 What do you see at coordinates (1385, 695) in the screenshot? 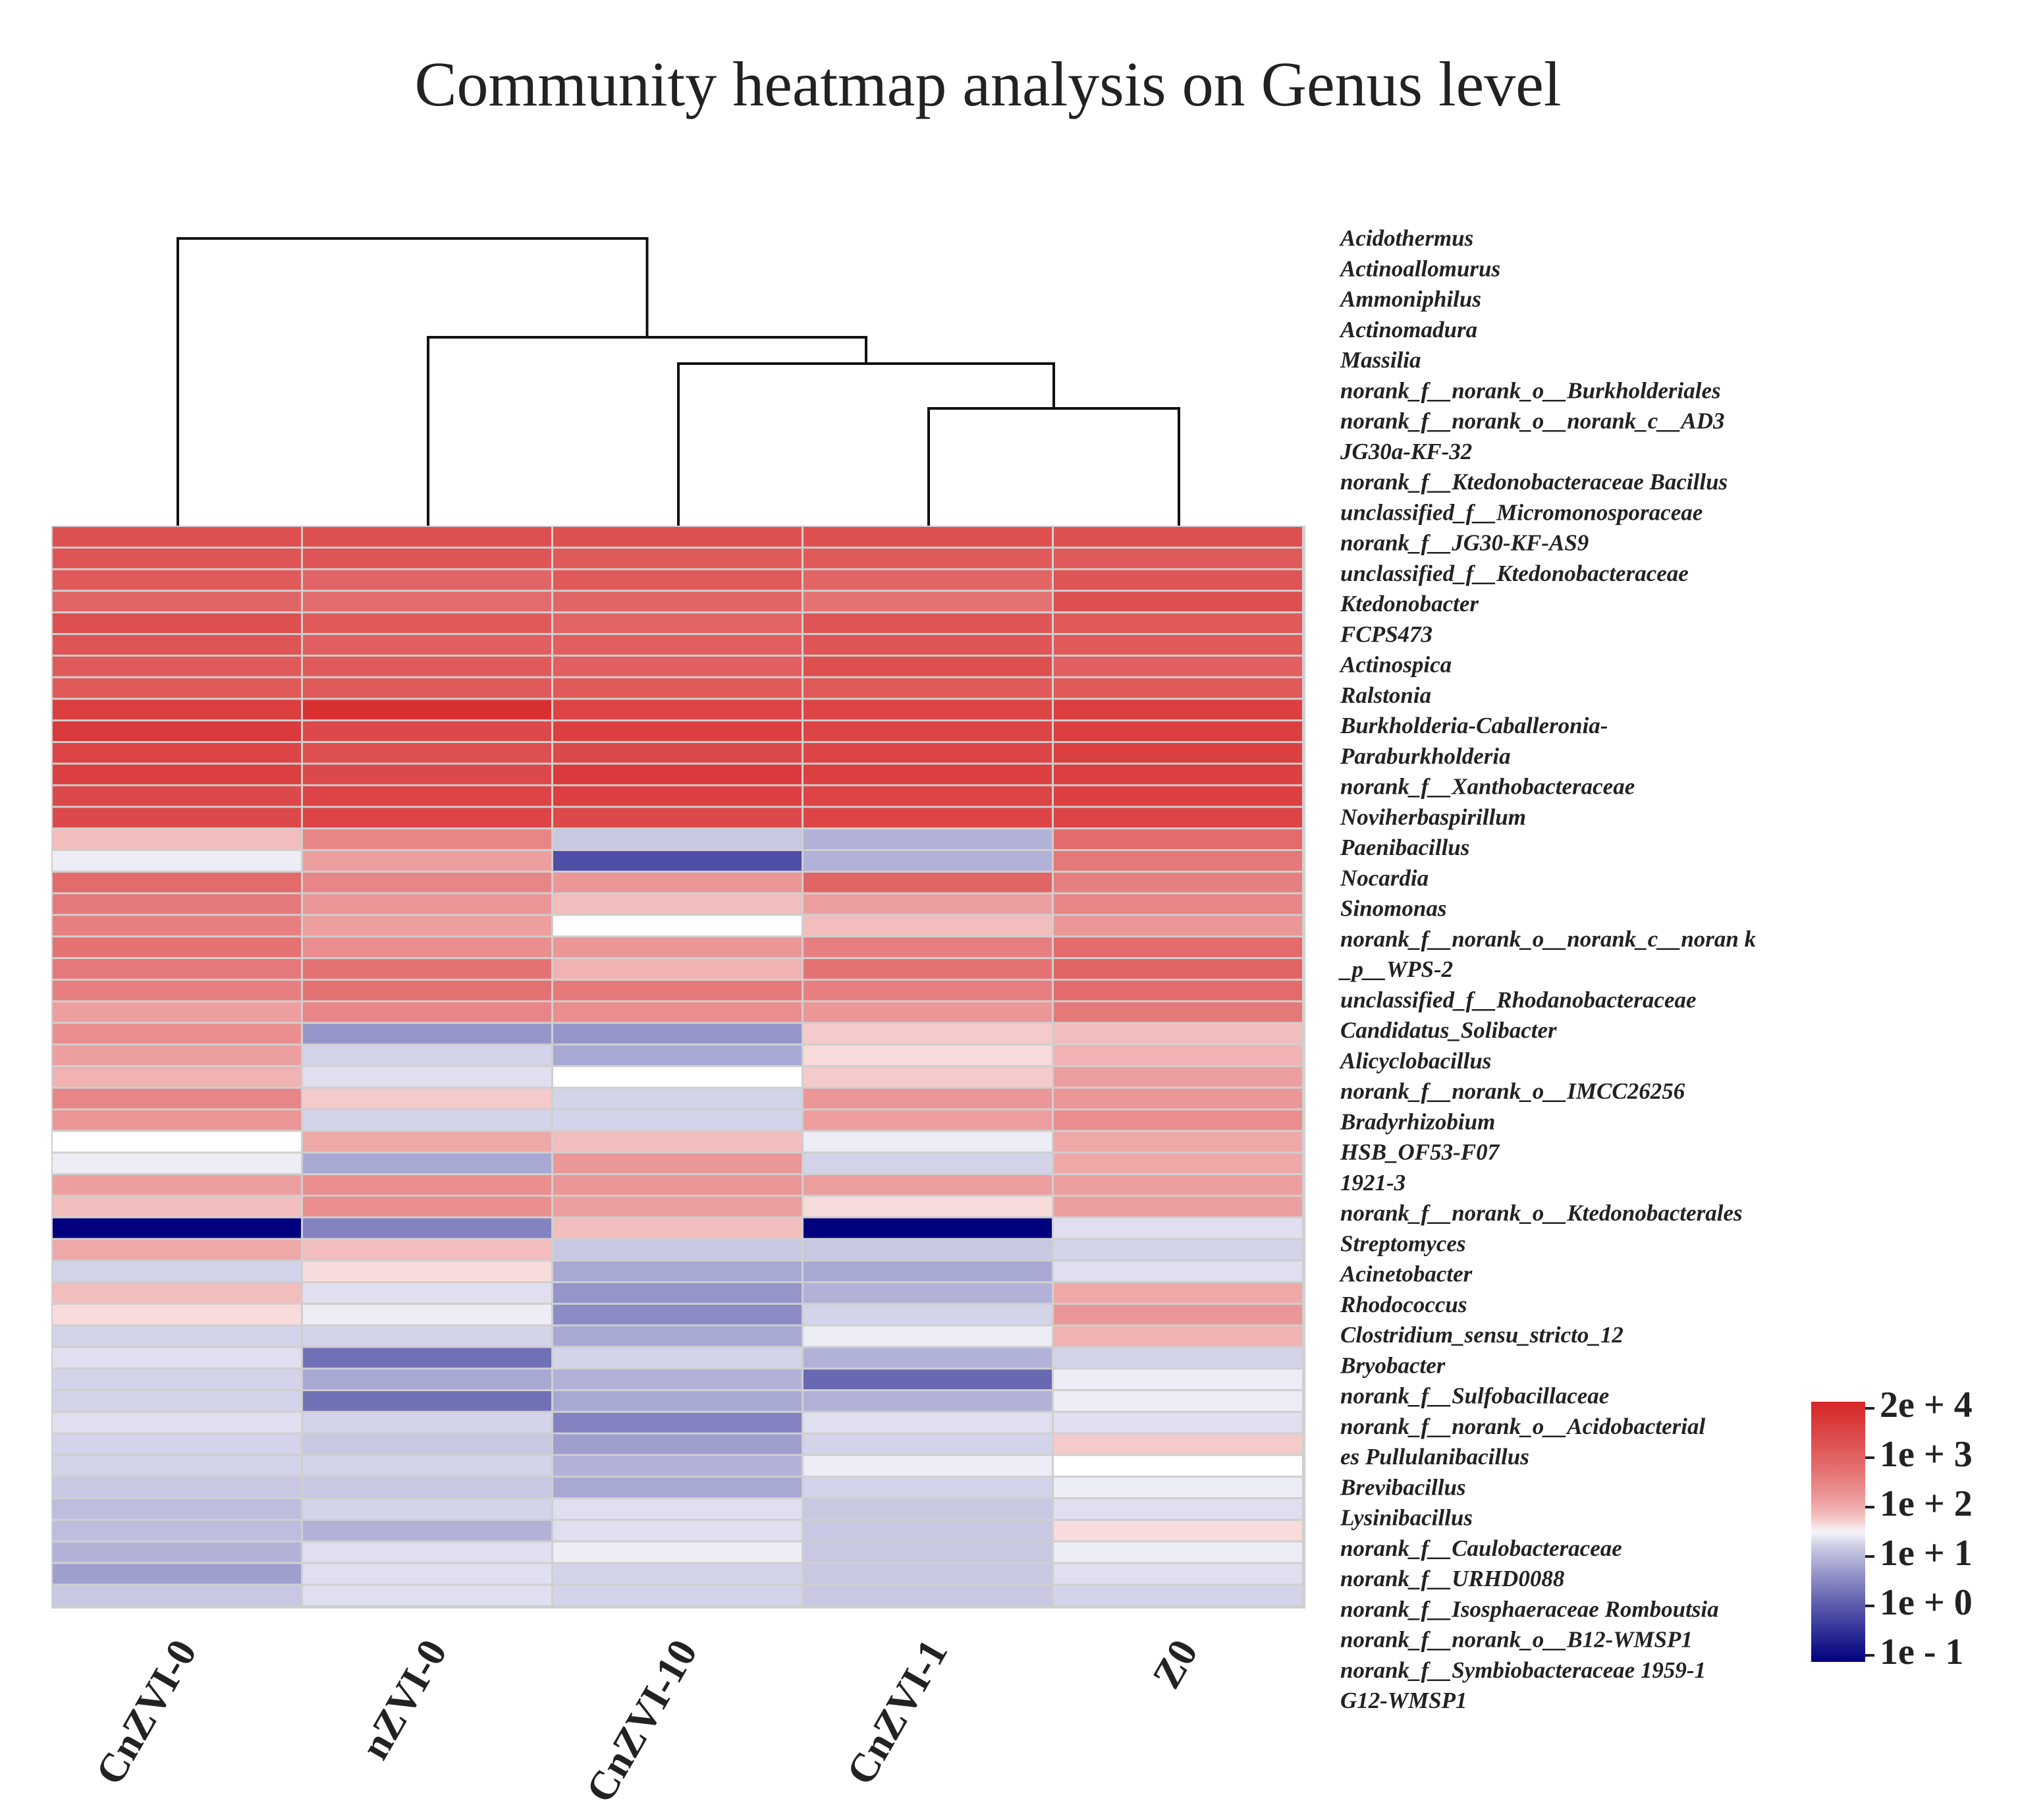
I see `row-label: Ralstonia` at bounding box center [1385, 695].